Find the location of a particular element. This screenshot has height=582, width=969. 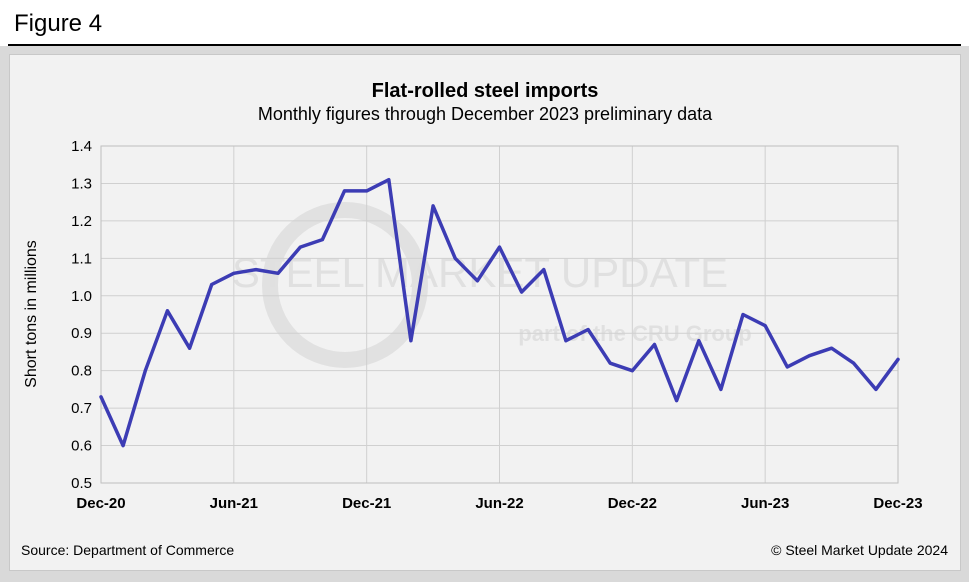

copyright-note: © Steel Market Update 2024 is located at coordinates (859, 550).